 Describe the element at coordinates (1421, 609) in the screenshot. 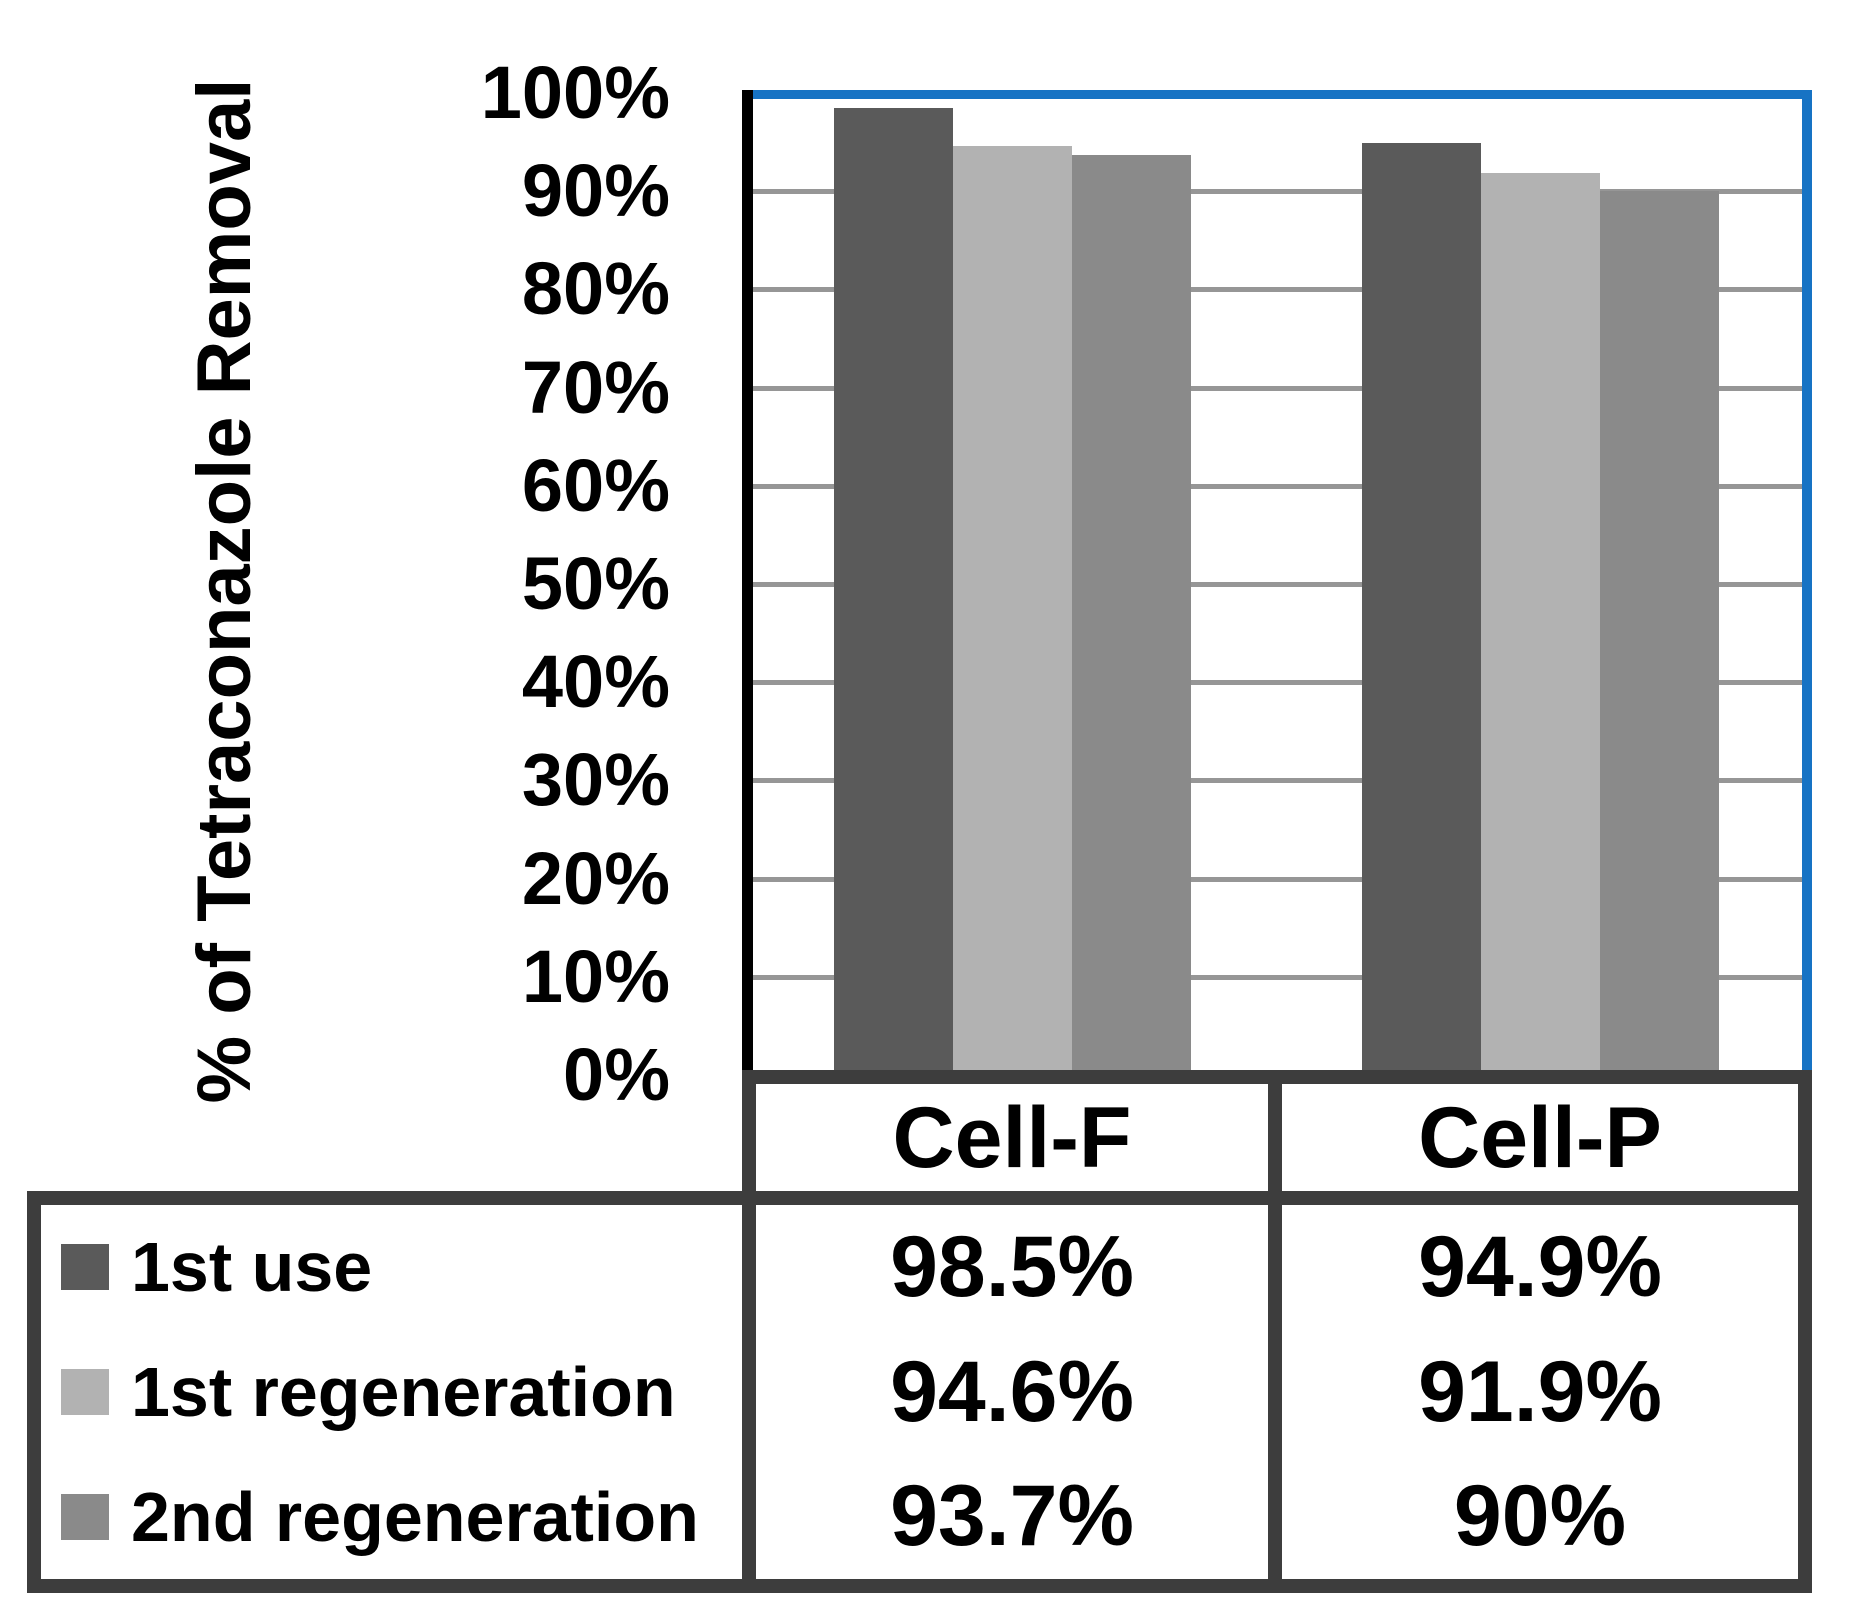

I see `bar-cell-p-1st-use` at that location.